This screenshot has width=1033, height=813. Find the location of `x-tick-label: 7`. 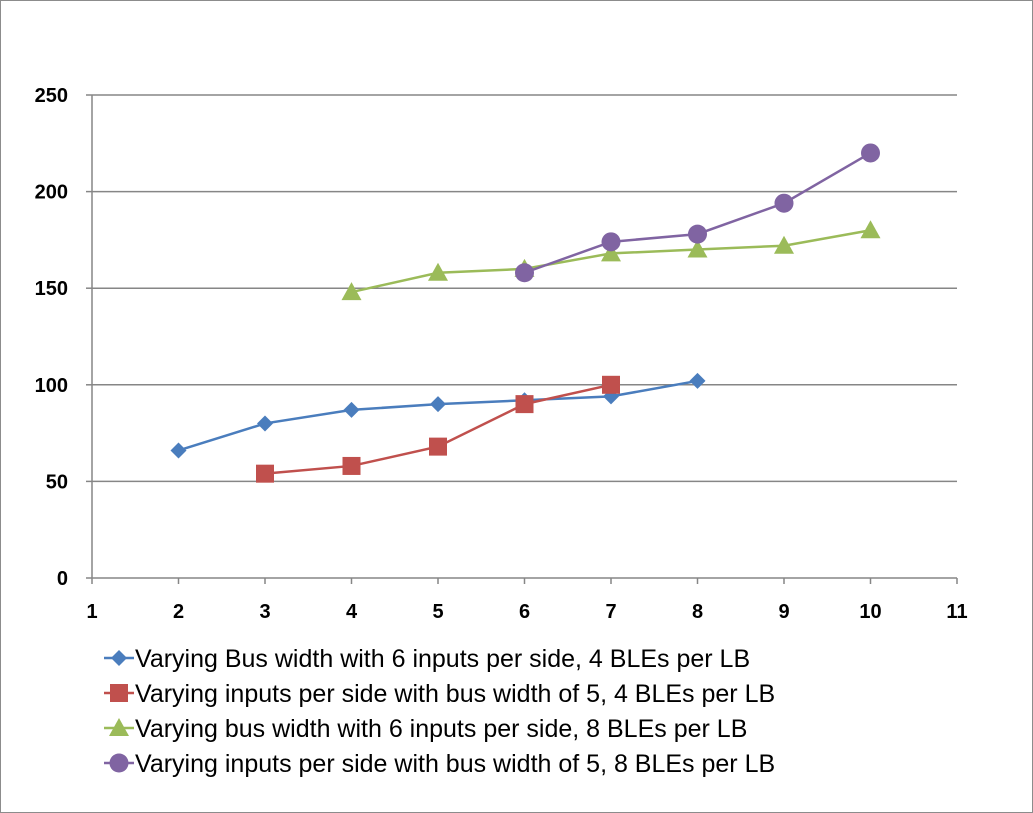

x-tick-label: 7 is located at coordinates (610, 612).